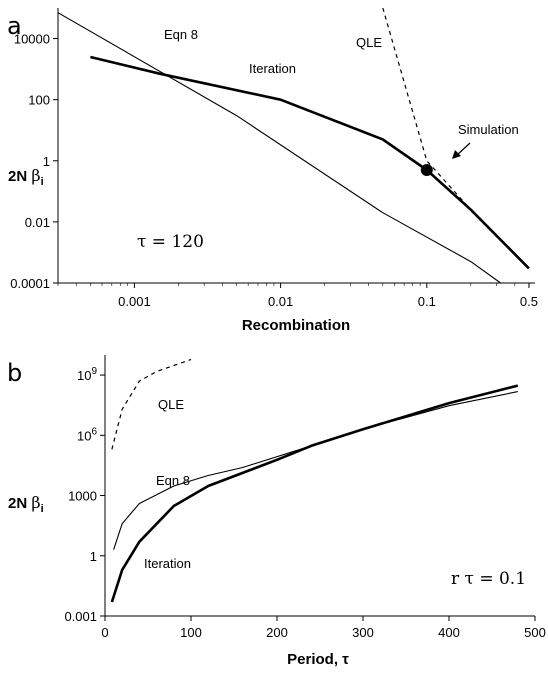 The height and width of the screenshot is (677, 548). What do you see at coordinates (134, 301) in the screenshot?
I see `x-tick-label: 0.001` at bounding box center [134, 301].